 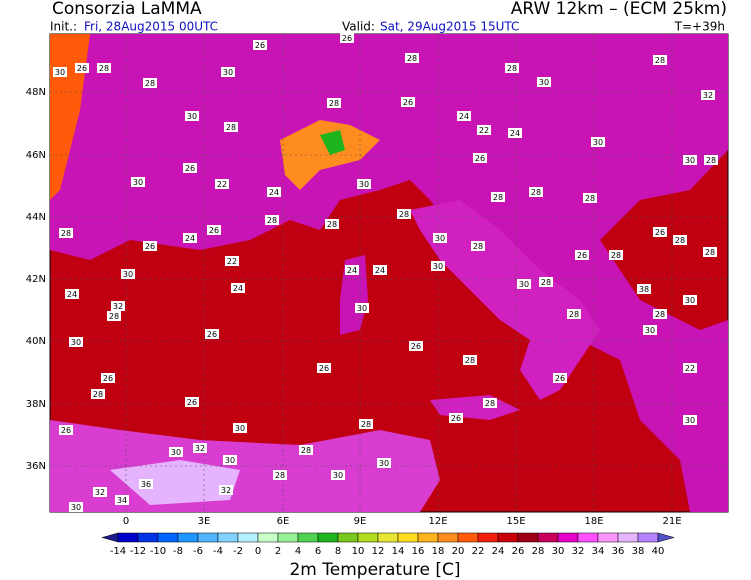 What do you see at coordinates (138, 551) in the screenshot?
I see `colorbar-tick-label: -12` at bounding box center [138, 551].